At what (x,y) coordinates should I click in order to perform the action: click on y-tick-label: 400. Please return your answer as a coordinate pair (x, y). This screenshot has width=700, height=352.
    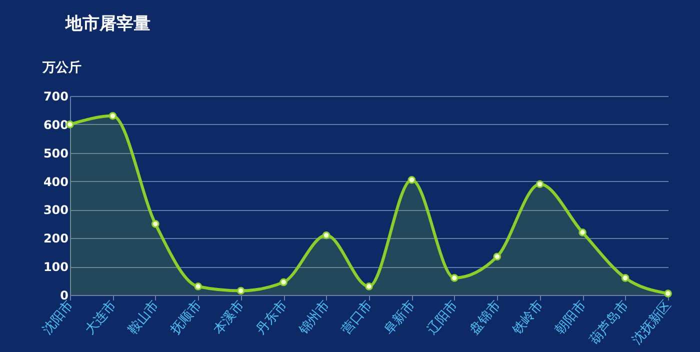
    Looking at the image, I should click on (55, 181).